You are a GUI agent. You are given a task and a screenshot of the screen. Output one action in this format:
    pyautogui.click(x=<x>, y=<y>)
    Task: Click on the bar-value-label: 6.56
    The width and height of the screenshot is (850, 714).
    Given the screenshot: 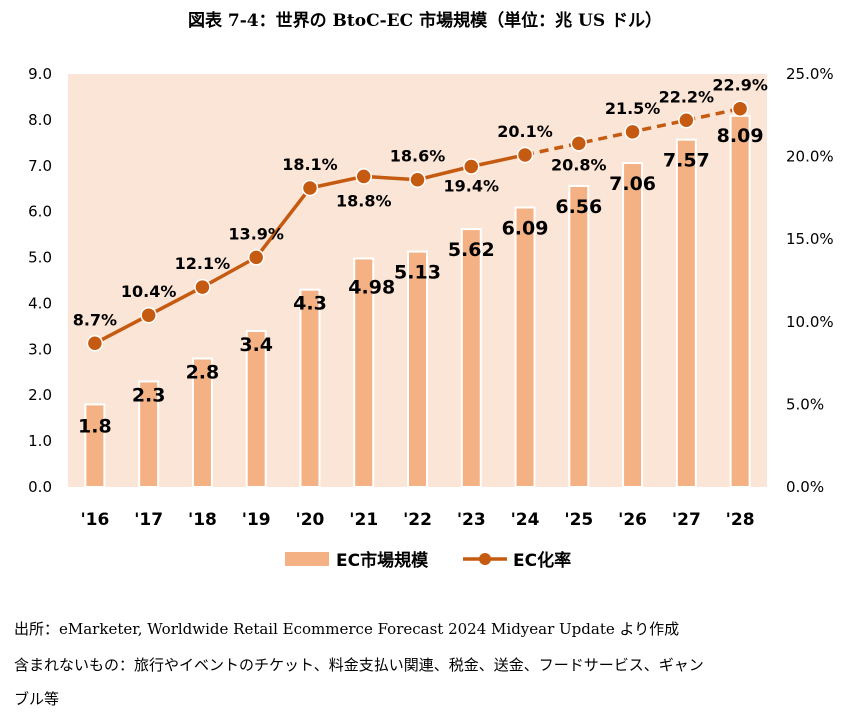 What is the action you would take?
    pyautogui.click(x=578, y=207)
    